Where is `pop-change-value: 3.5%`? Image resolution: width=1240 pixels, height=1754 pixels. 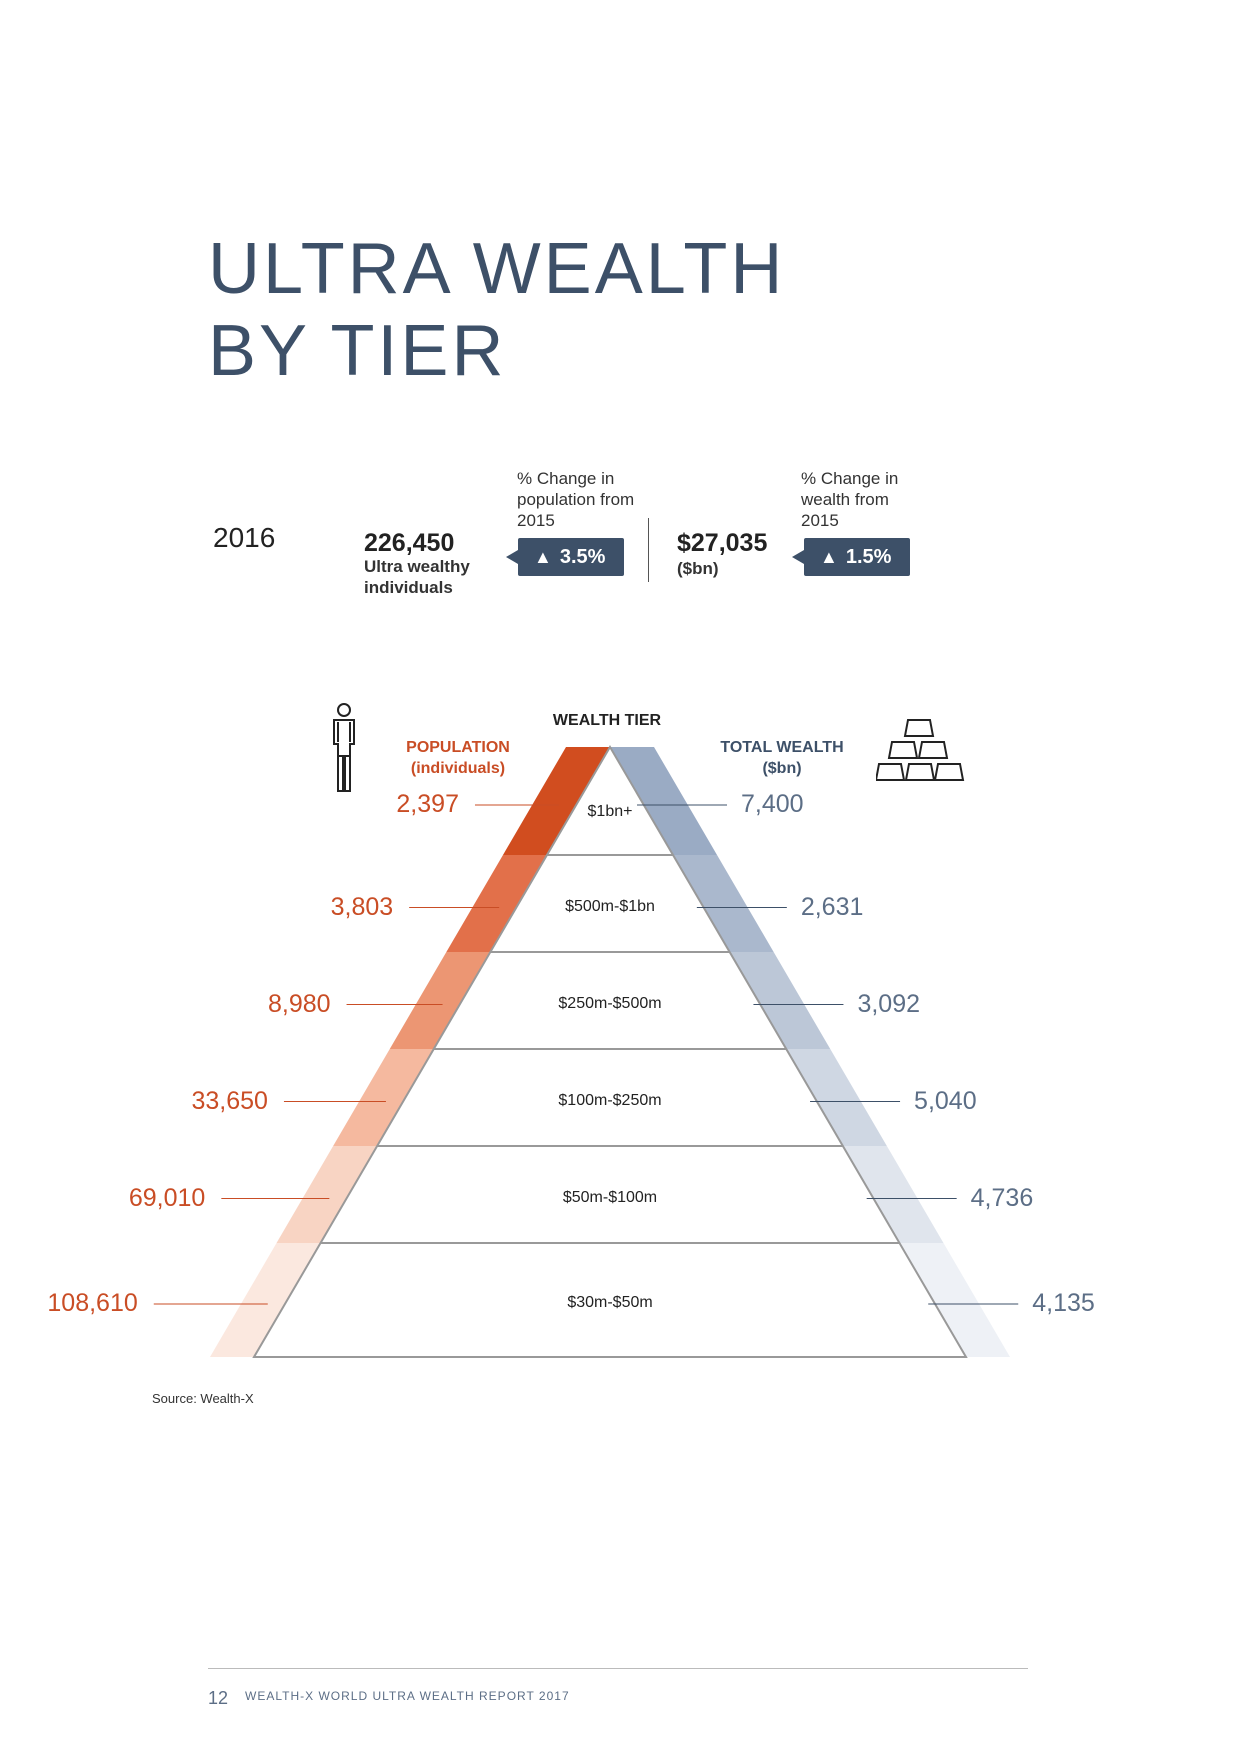 pop-change-value: 3.5% is located at coordinates (582, 557).